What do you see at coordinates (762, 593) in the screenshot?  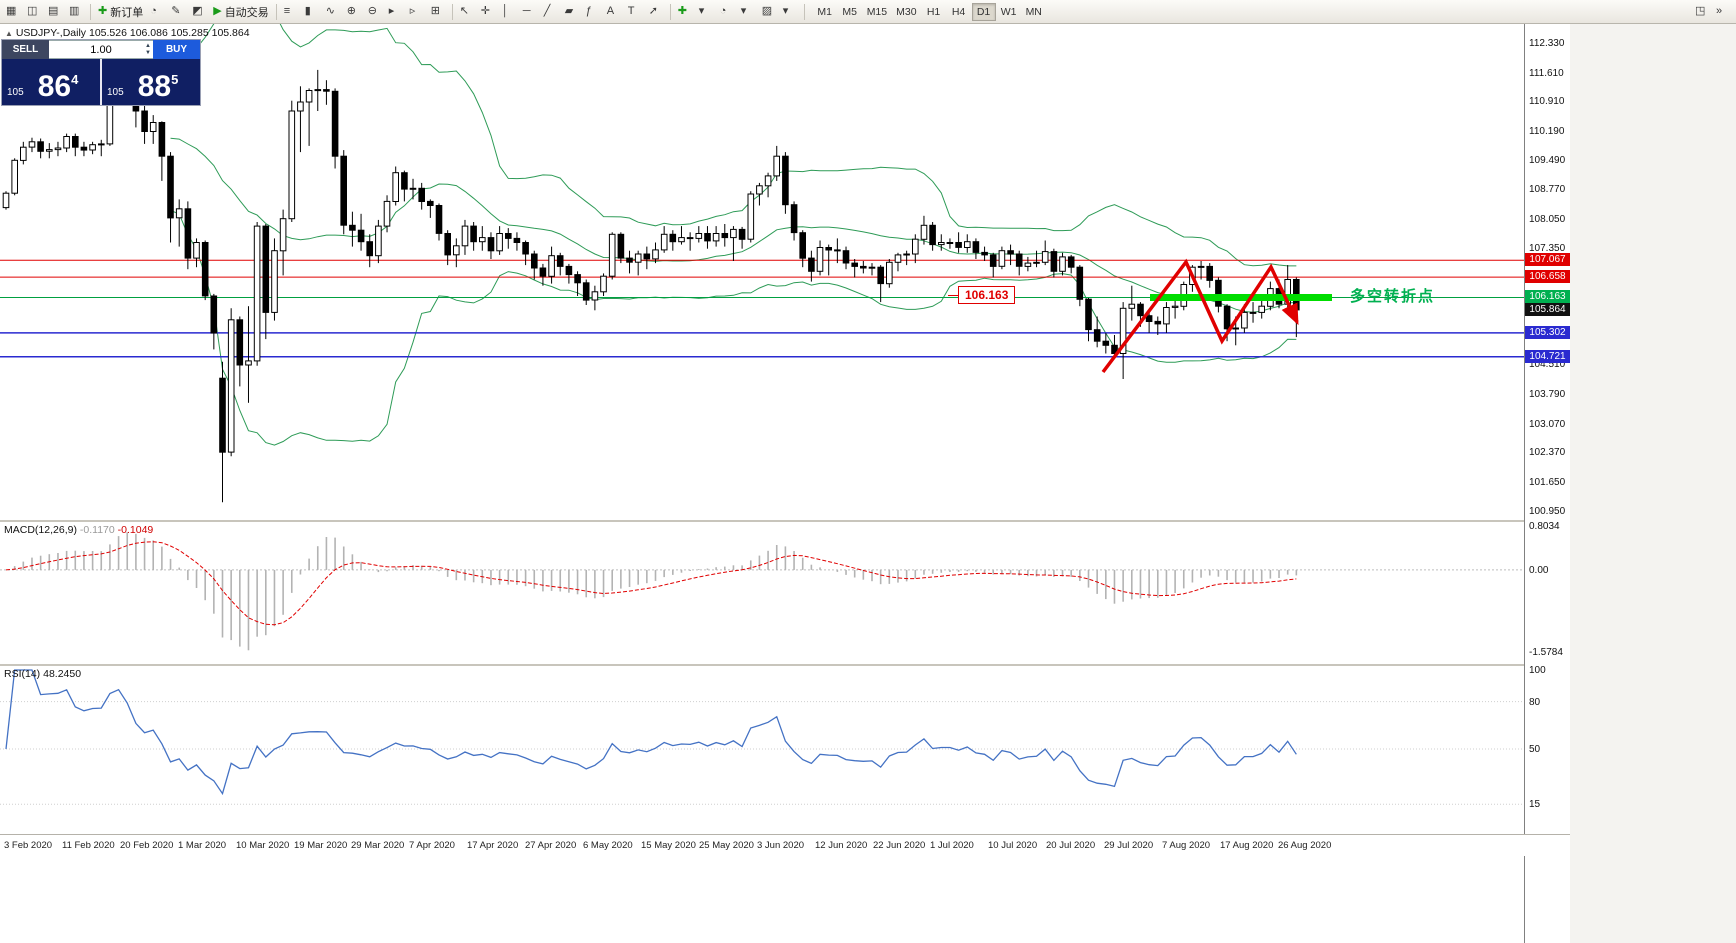 I see `macd-canvas` at bounding box center [762, 593].